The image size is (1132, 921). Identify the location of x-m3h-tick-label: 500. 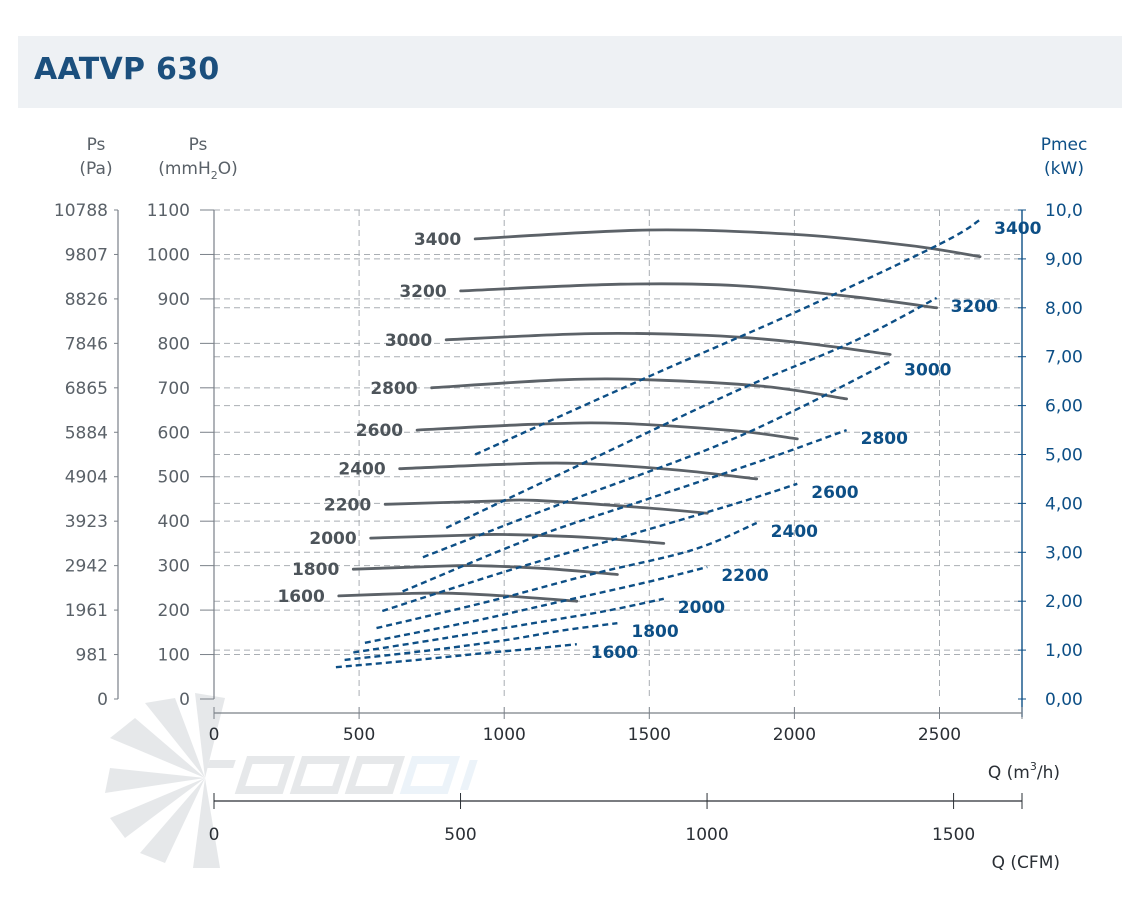
(359, 735).